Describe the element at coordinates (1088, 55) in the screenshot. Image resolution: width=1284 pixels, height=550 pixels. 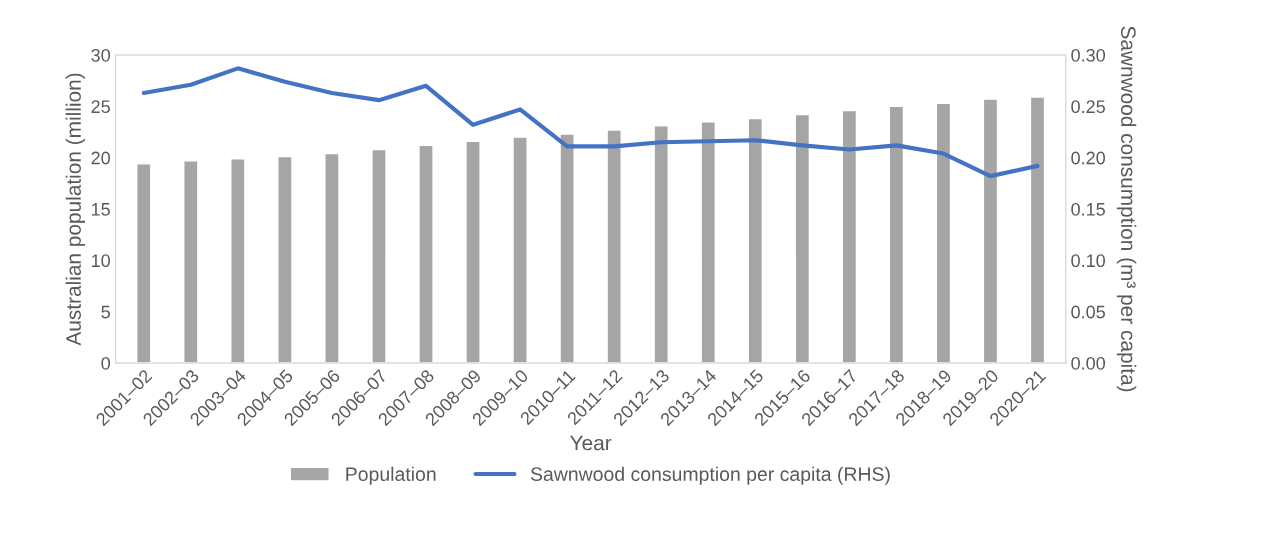
I see `y2-tick-label: 0.30` at that location.